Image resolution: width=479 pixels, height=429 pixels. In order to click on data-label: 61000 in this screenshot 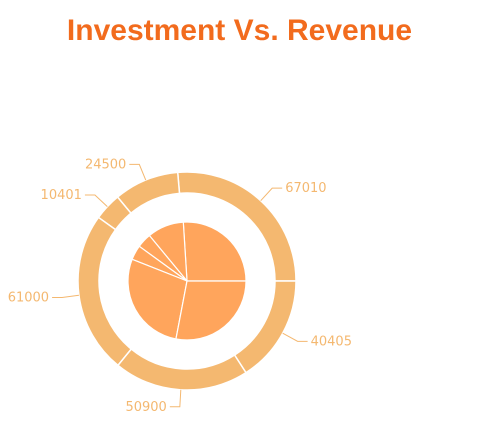, I will do `click(28, 297)`.